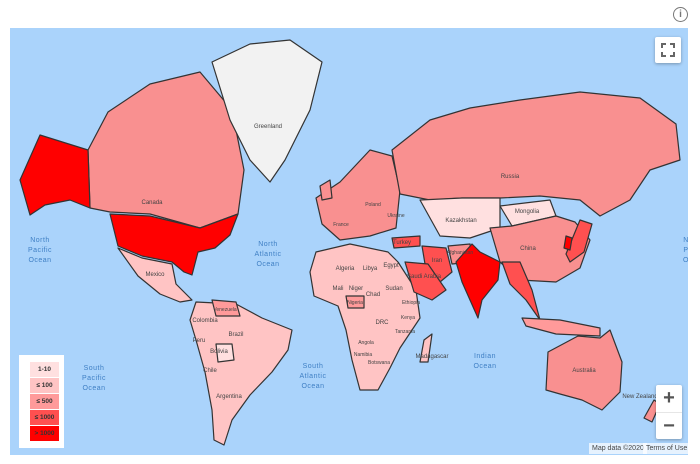  I want to click on country-saudi-arabia, so click(425, 281).